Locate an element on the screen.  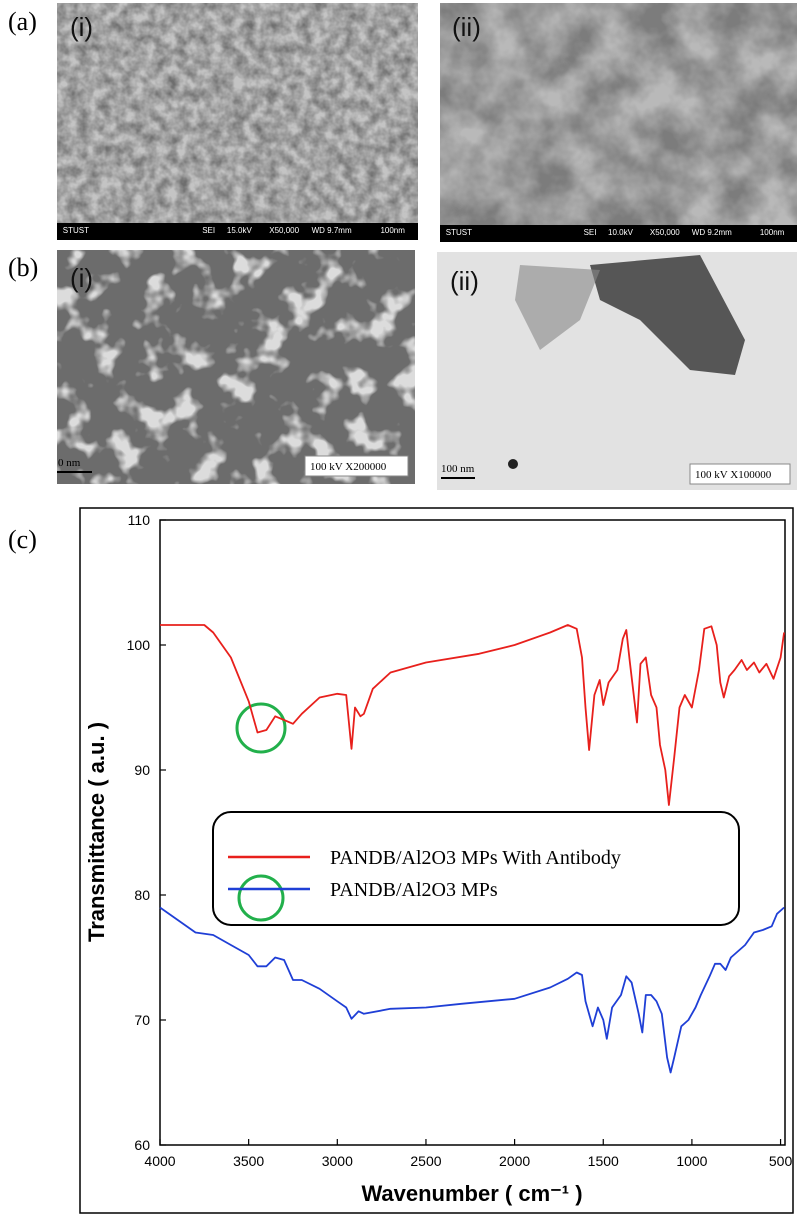
x-tick-label: 3000 is located at coordinates (337, 1161).